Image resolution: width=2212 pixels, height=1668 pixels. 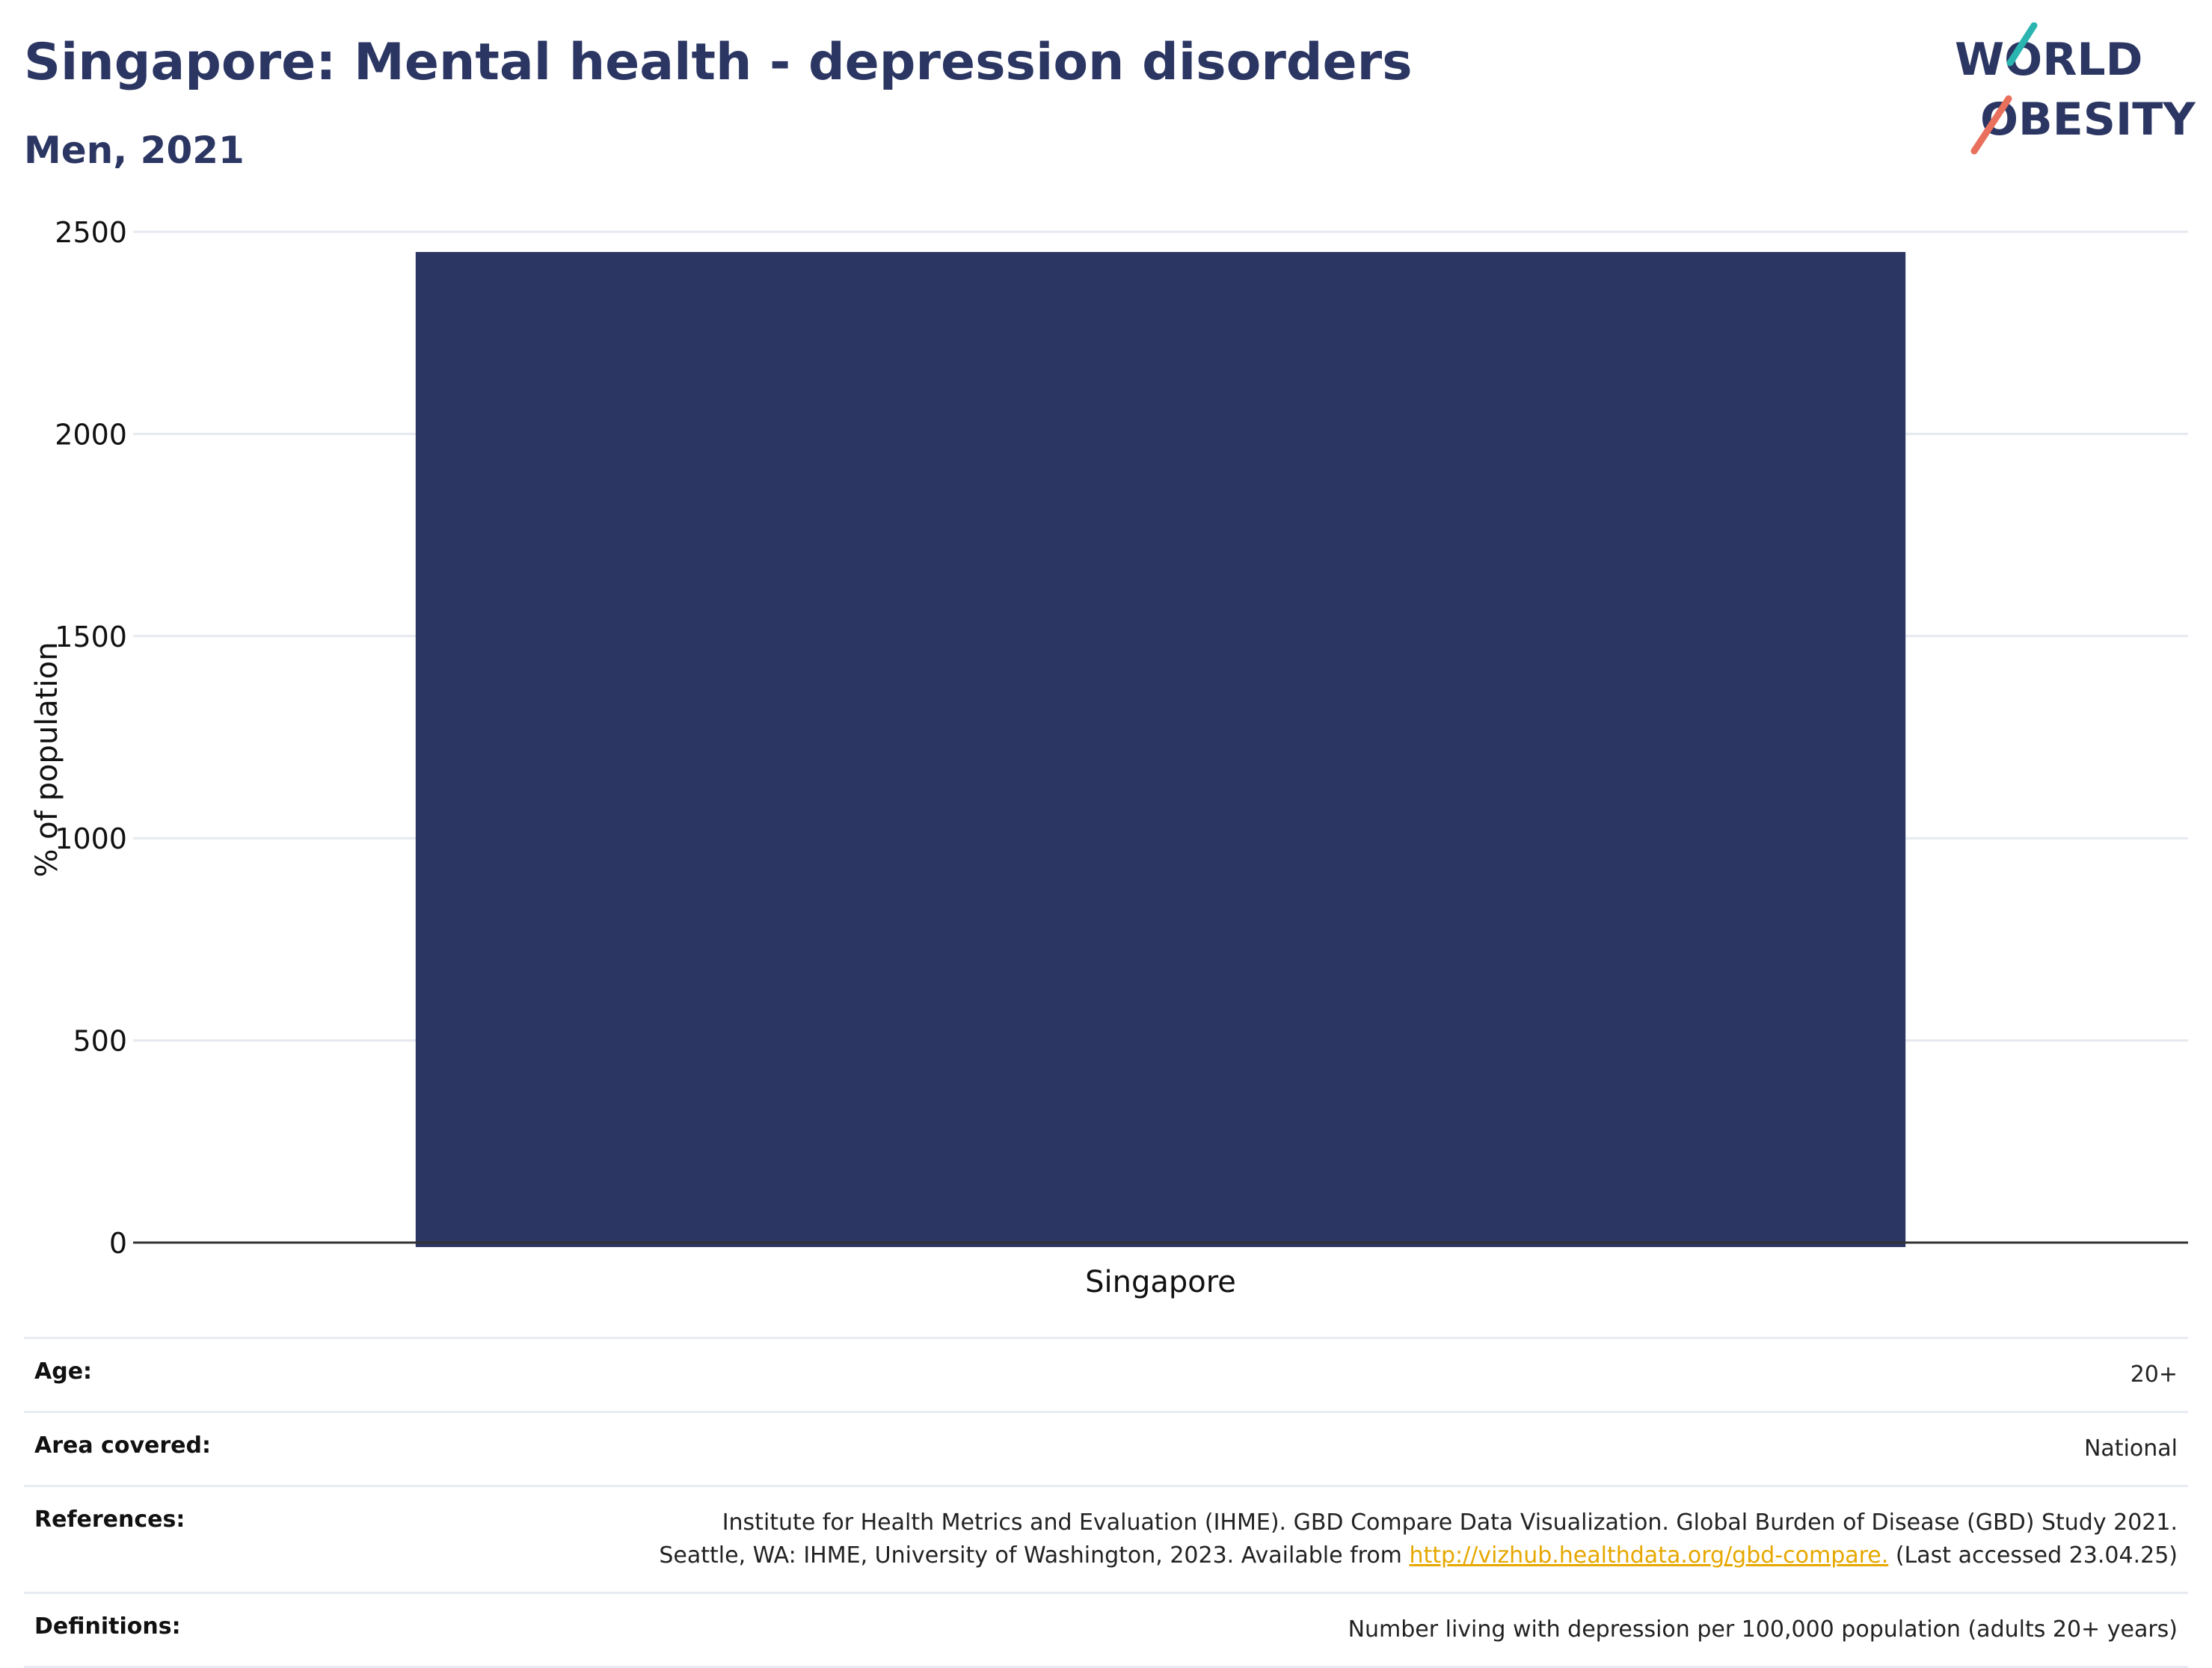 I want to click on meta-row-age: Age: 20+, so click(x=1106, y=1374).